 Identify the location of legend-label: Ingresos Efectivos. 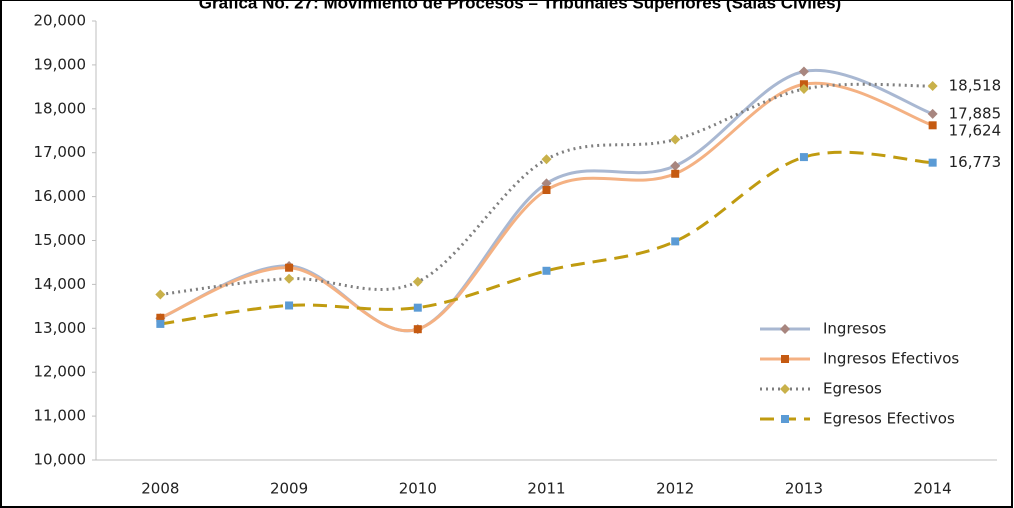
(891, 359).